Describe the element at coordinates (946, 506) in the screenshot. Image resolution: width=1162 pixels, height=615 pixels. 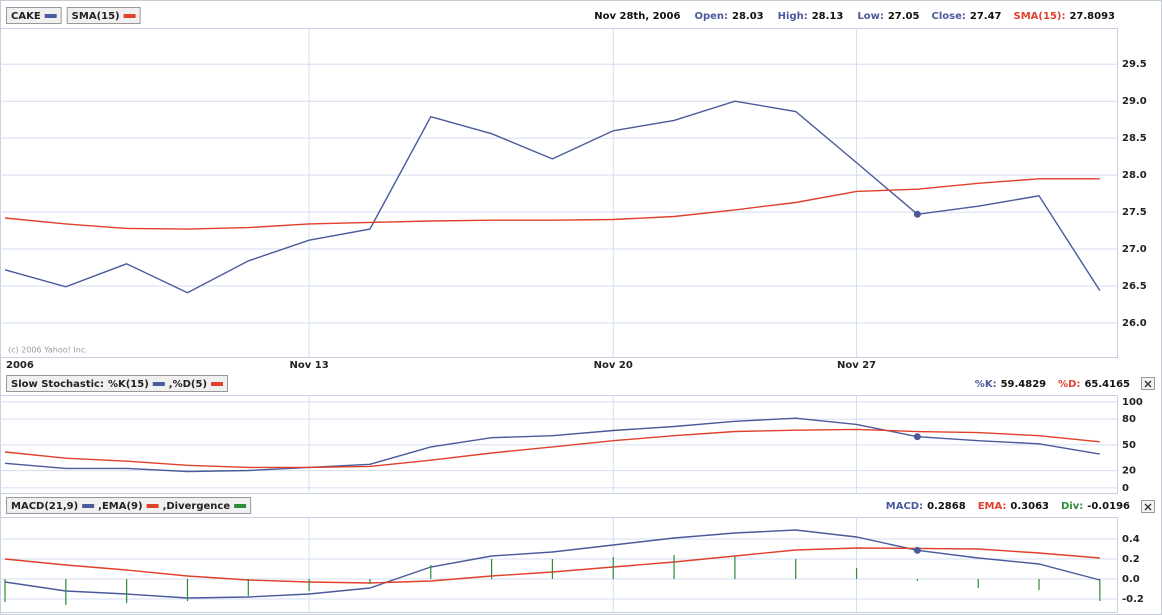
I see `readout-value: 0.2868` at that location.